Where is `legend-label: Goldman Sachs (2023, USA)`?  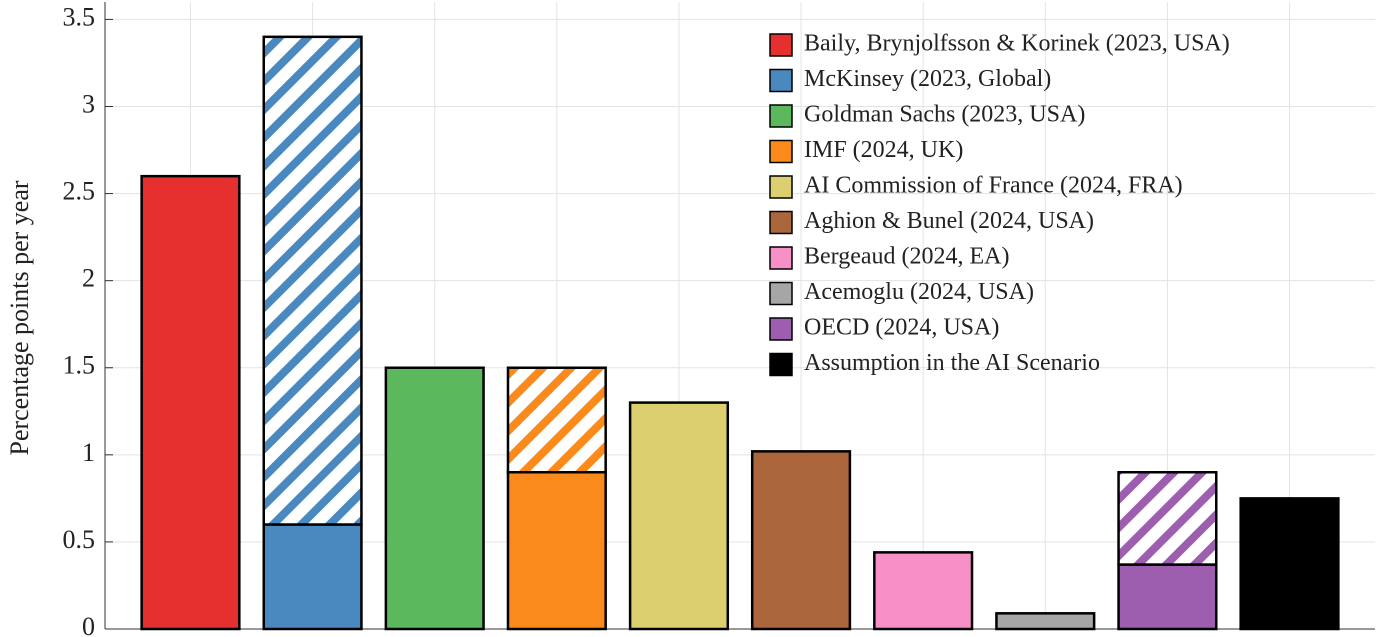
legend-label: Goldman Sachs (2023, USA) is located at coordinates (944, 115).